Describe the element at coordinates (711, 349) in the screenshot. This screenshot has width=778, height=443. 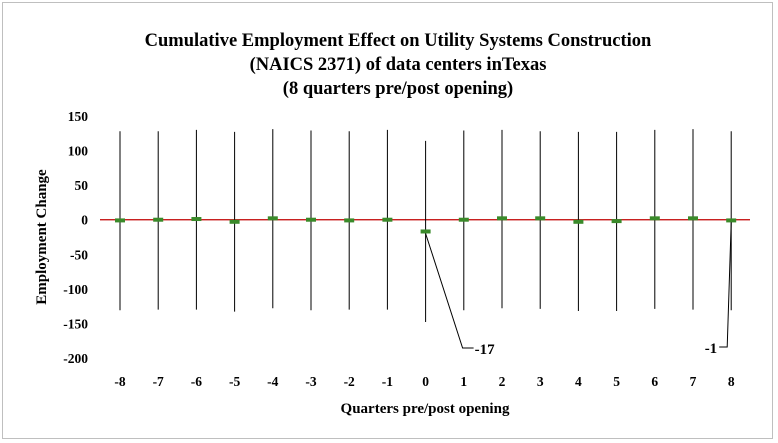
I see `annotation-label: -1` at that location.